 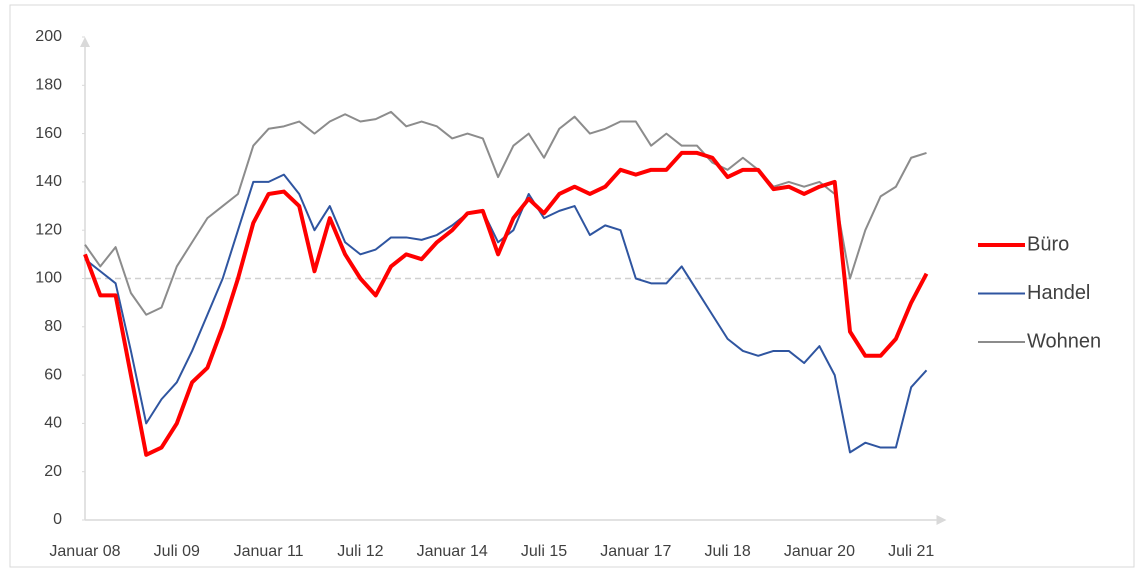 I want to click on x-tick-label: Januar 11, so click(x=269, y=551).